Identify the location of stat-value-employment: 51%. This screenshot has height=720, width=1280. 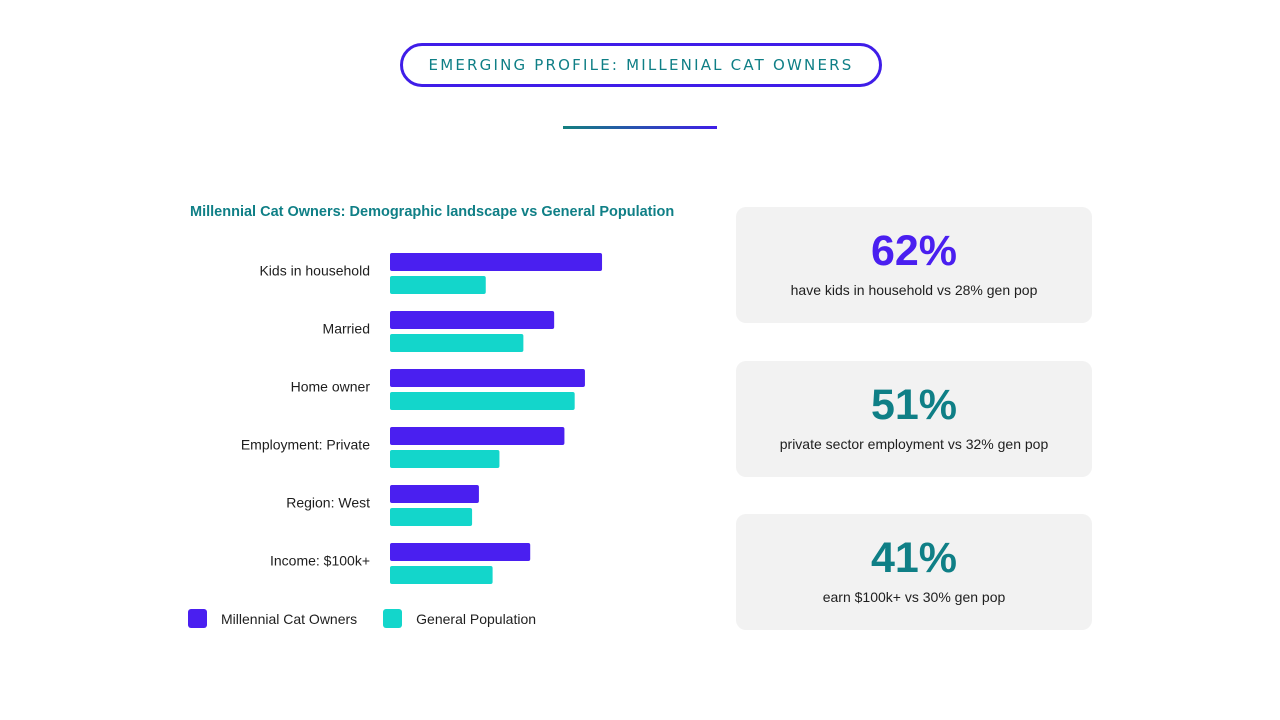
(914, 405).